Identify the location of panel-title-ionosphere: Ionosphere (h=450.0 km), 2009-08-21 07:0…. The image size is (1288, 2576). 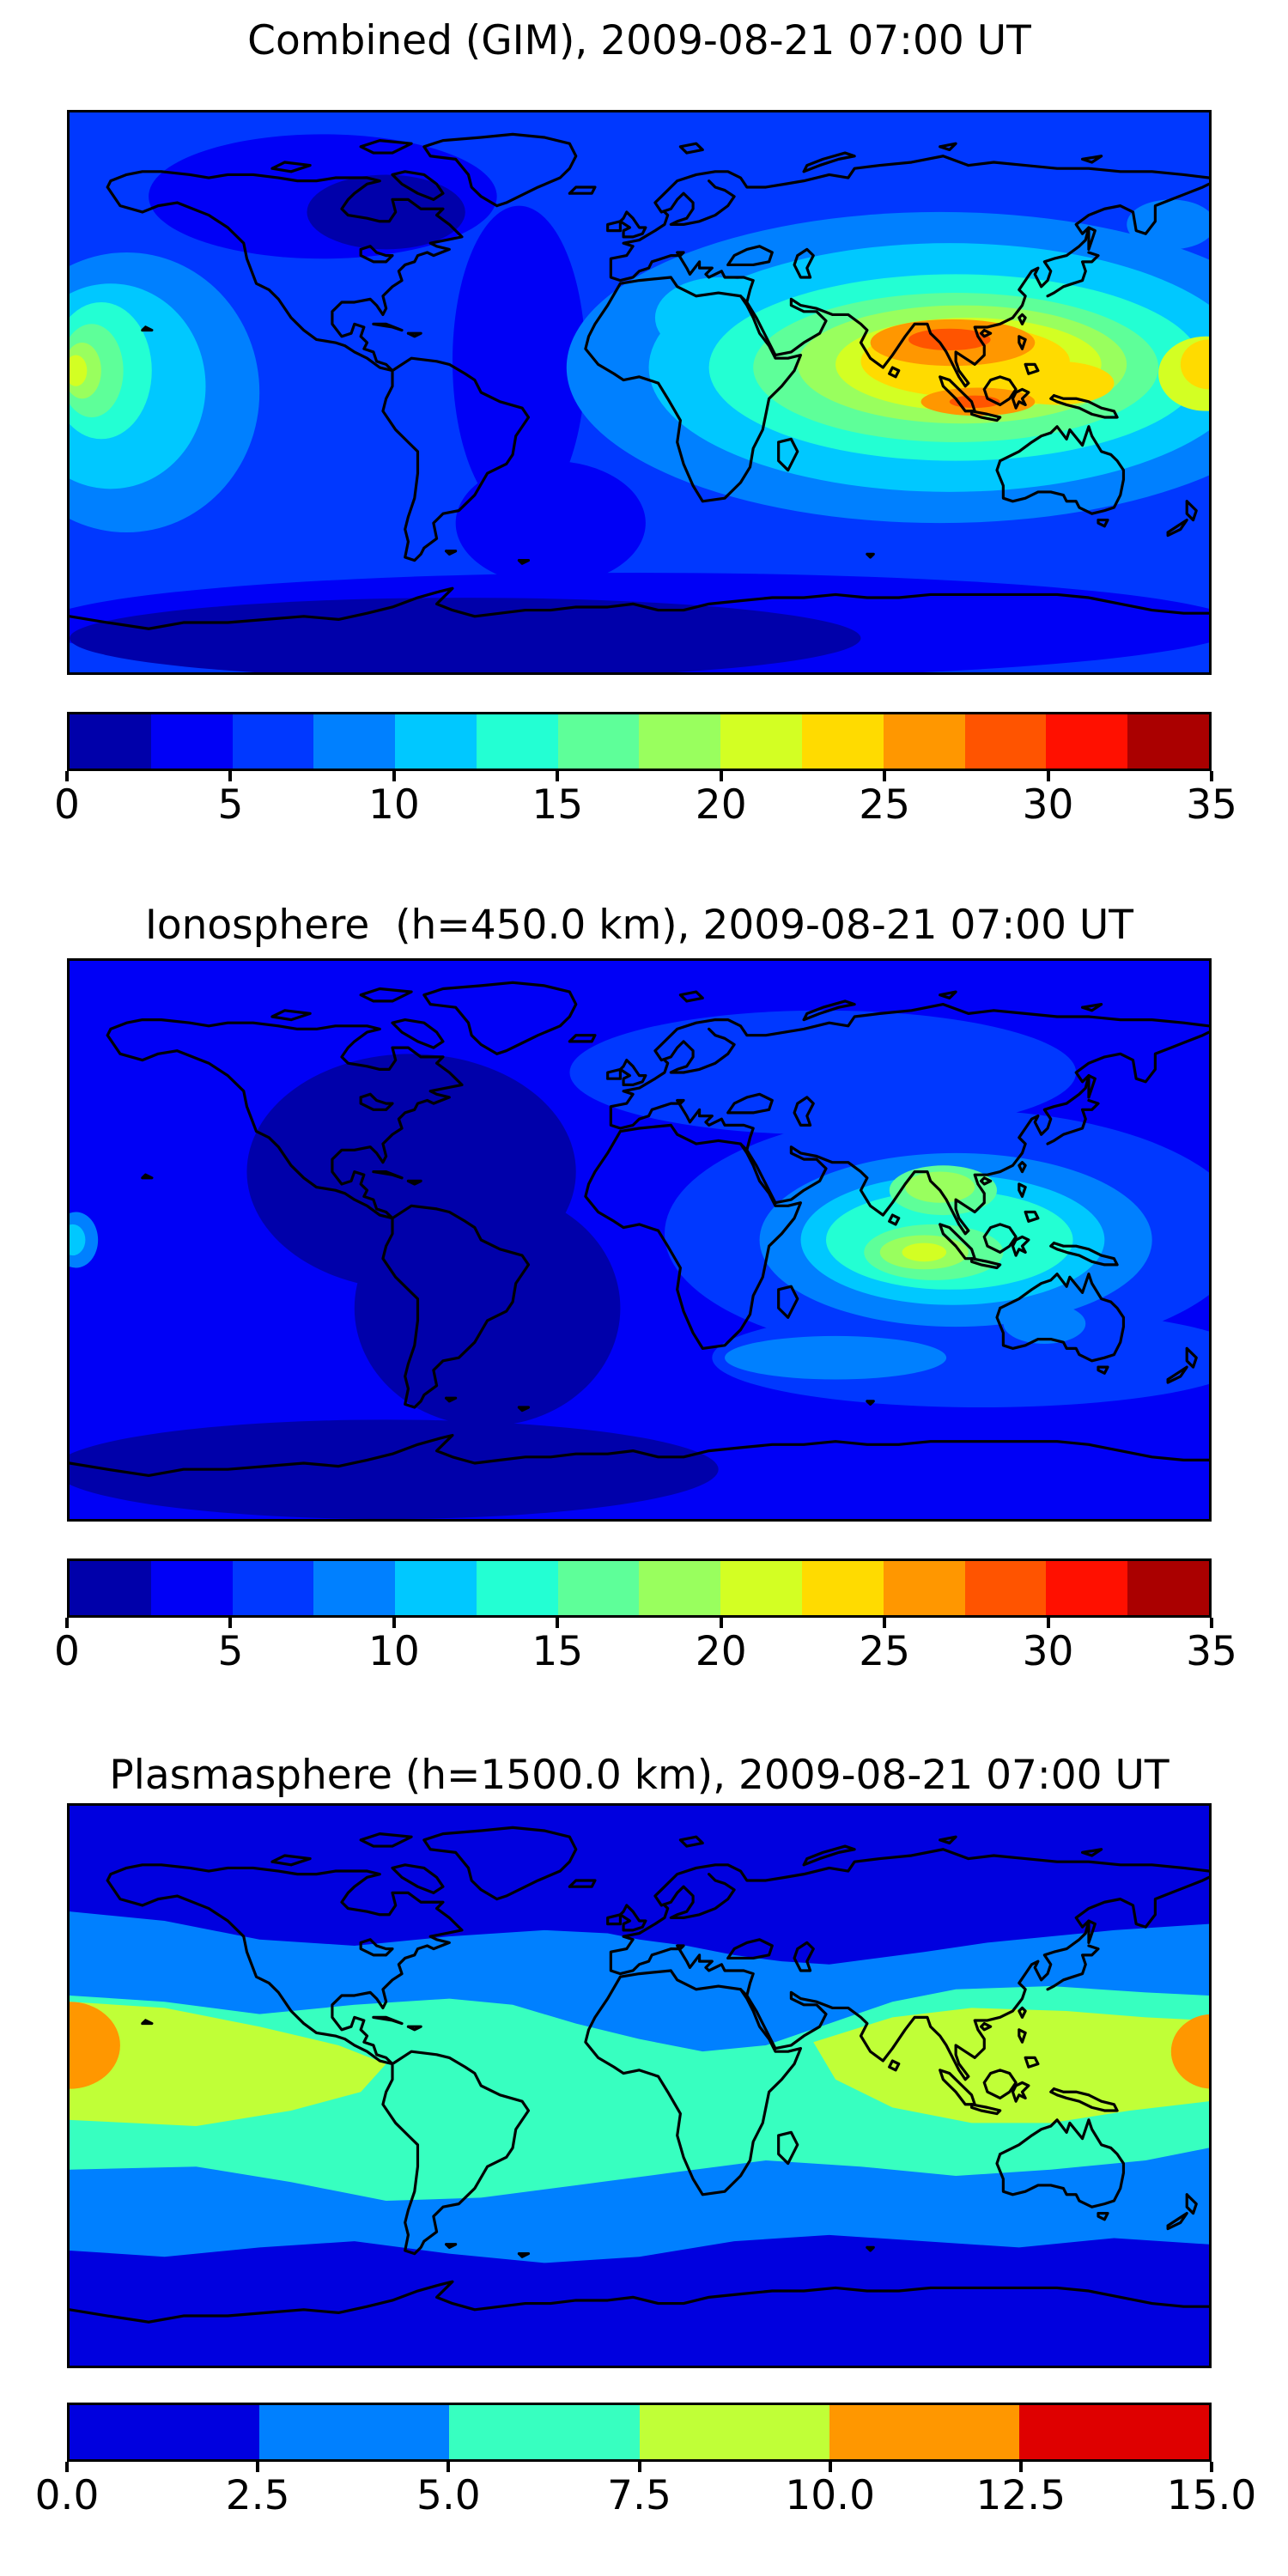
(639, 925).